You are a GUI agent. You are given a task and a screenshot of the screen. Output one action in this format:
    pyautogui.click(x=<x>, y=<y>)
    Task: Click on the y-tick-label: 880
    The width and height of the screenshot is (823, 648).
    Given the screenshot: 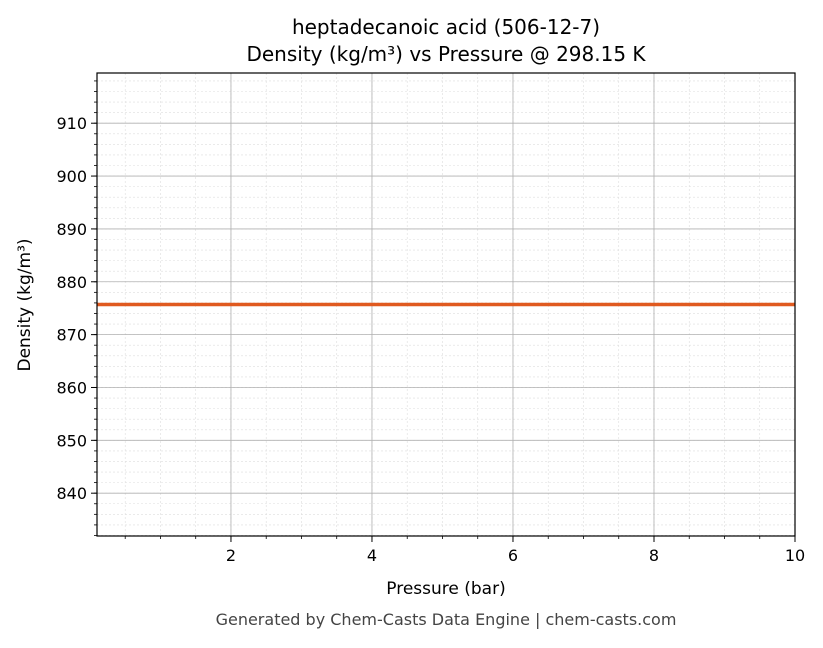 What is the action you would take?
    pyautogui.click(x=71, y=282)
    